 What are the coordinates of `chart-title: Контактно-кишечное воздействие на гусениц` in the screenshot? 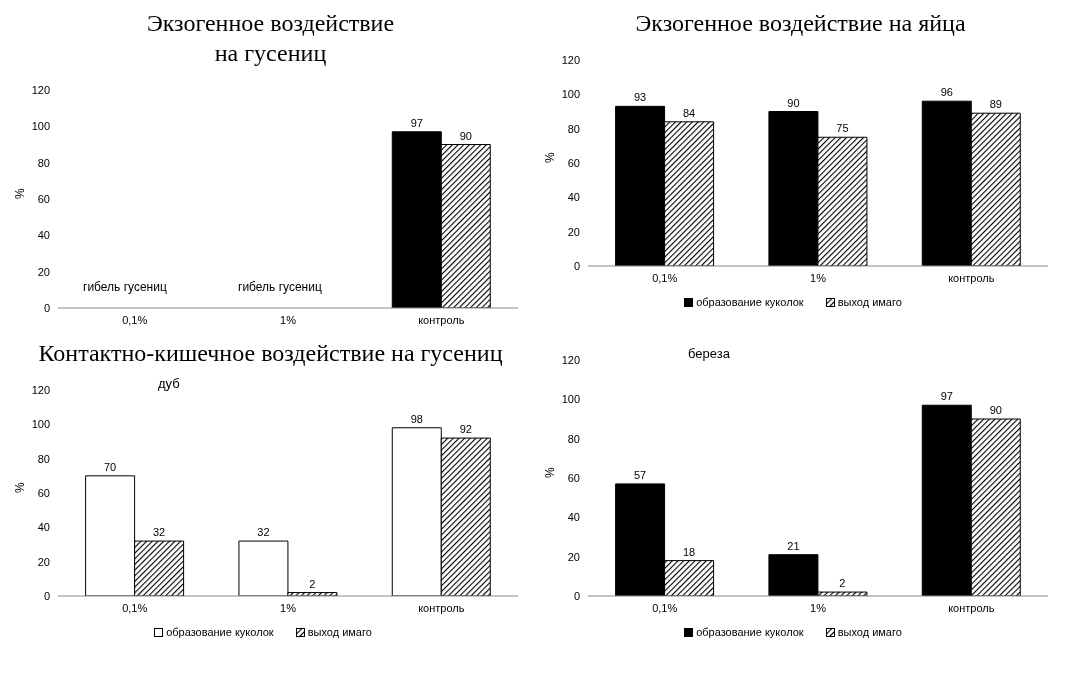 It's located at (270, 353).